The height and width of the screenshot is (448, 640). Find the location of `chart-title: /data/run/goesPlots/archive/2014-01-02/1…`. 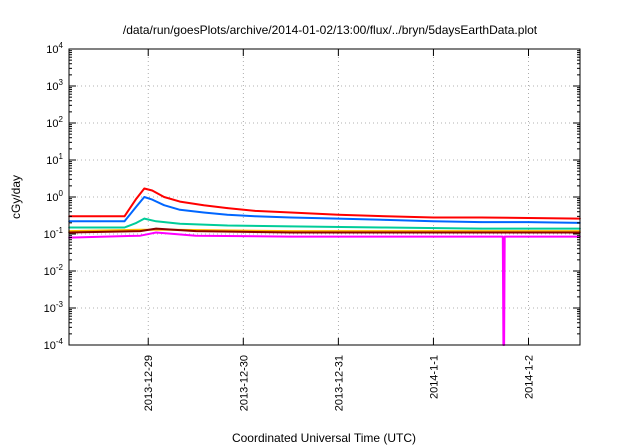

chart-title: /data/run/goesPlots/archive/2014-01-02/1… is located at coordinates (330, 30).